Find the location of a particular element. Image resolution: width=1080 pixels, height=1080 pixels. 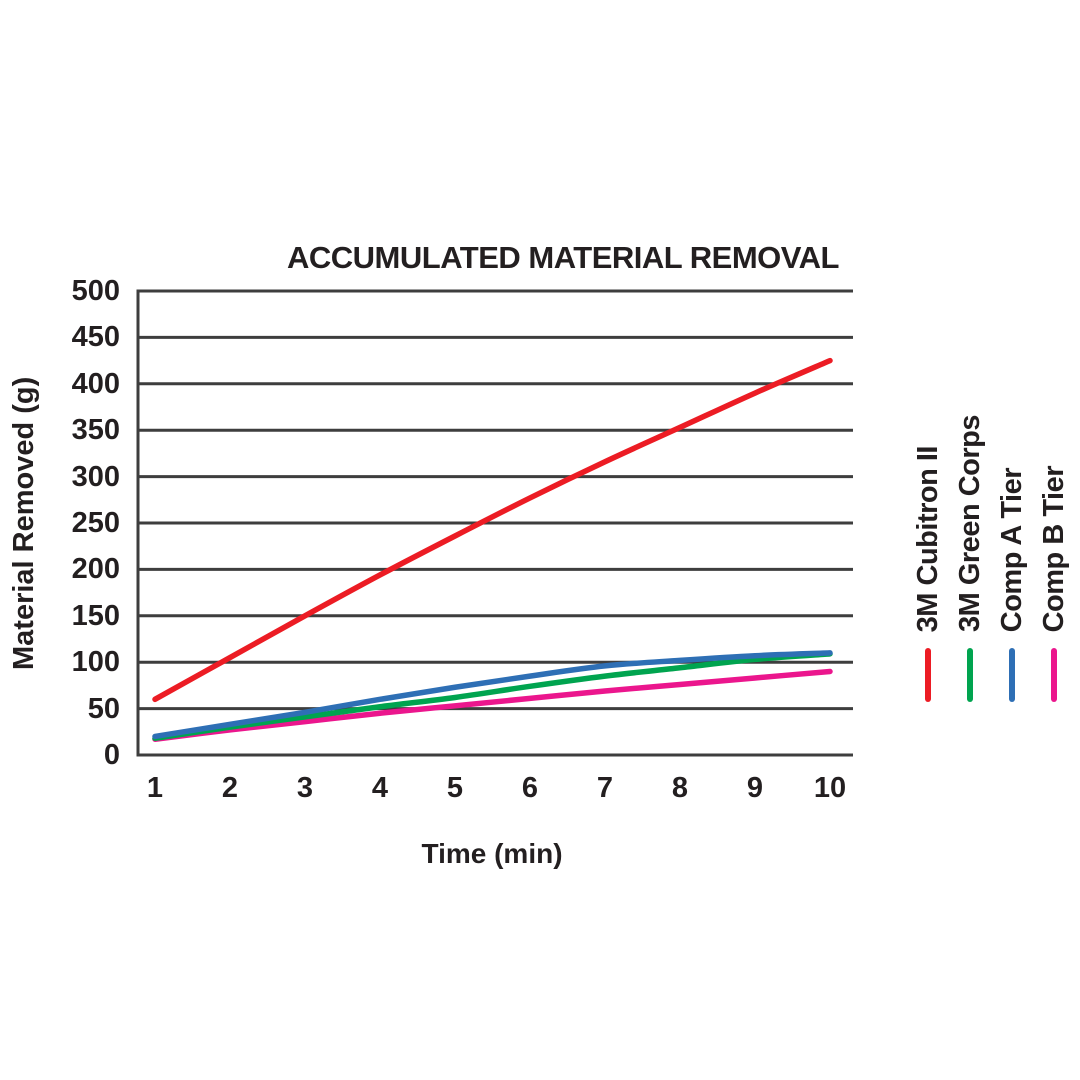

legend-item-comp-a-tier: Comp A Tier is located at coordinates (1012, 555).